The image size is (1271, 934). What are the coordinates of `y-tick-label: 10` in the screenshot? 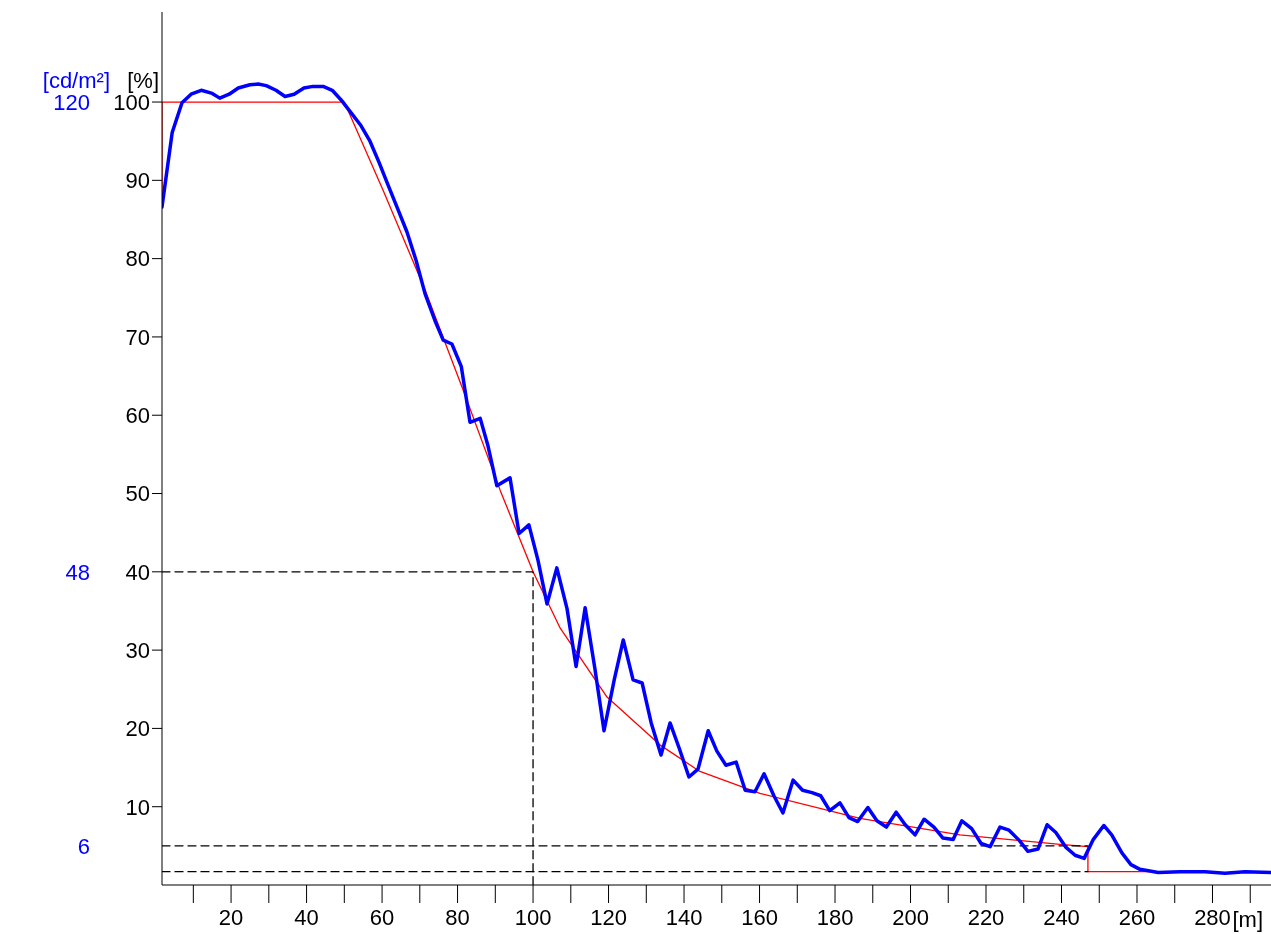 It's located at (137, 807).